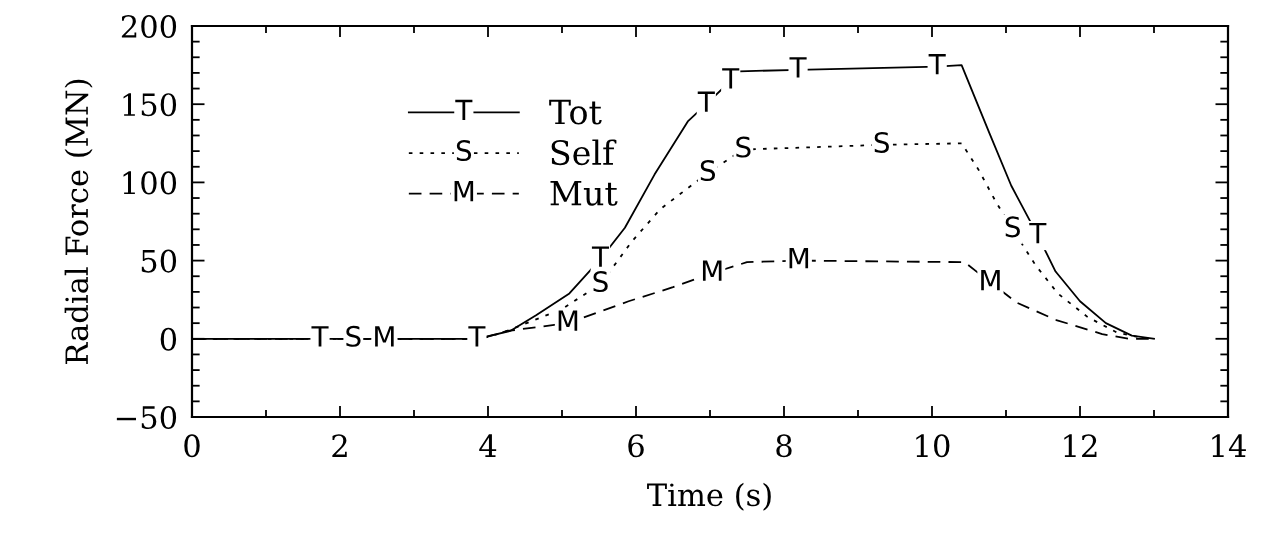 This screenshot has height=546, width=1270. I want to click on x-tick-label: 4, so click(488, 445).